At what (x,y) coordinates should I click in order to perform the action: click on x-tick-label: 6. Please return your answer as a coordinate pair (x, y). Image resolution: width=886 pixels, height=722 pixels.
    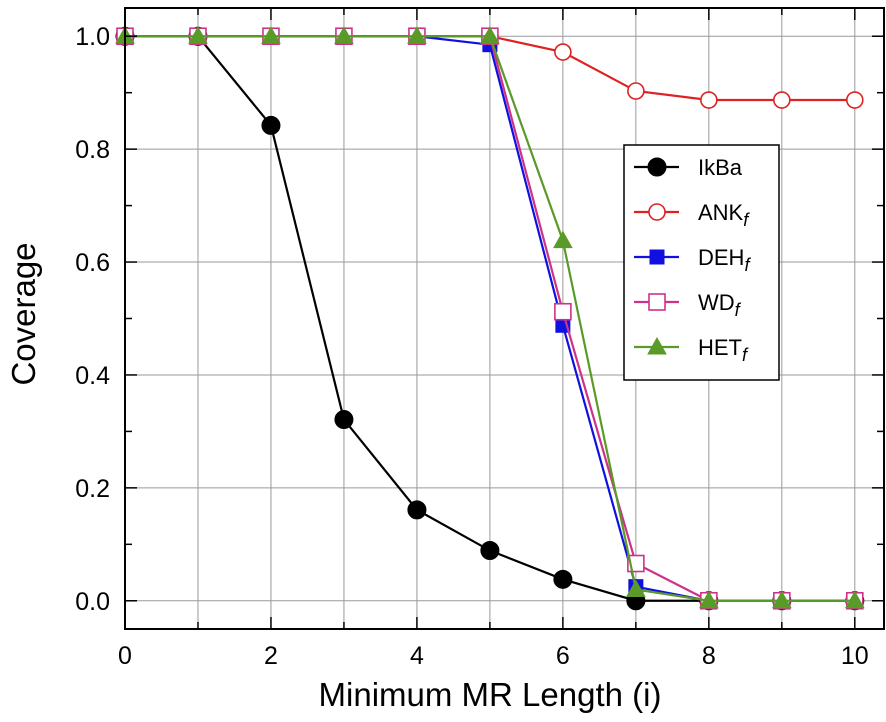
    Looking at the image, I should click on (563, 656).